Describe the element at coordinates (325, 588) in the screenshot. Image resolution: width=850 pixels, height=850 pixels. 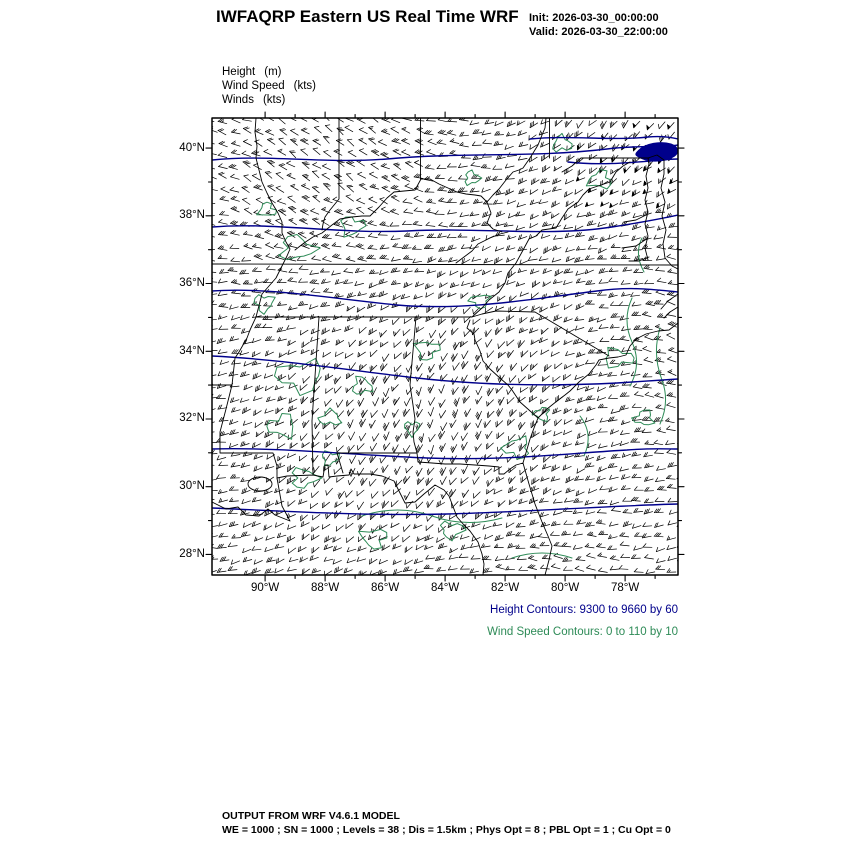
I see `lon-label-88w: 88°W` at that location.